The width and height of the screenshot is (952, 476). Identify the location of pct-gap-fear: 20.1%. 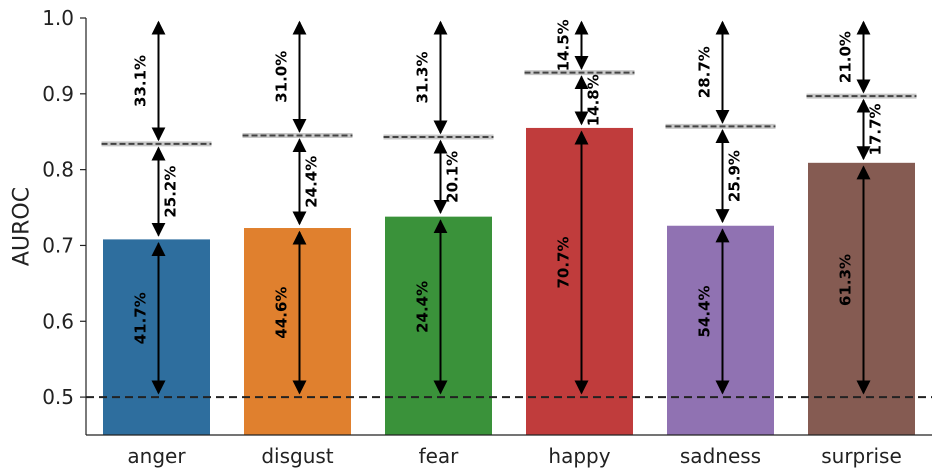
(453, 177).